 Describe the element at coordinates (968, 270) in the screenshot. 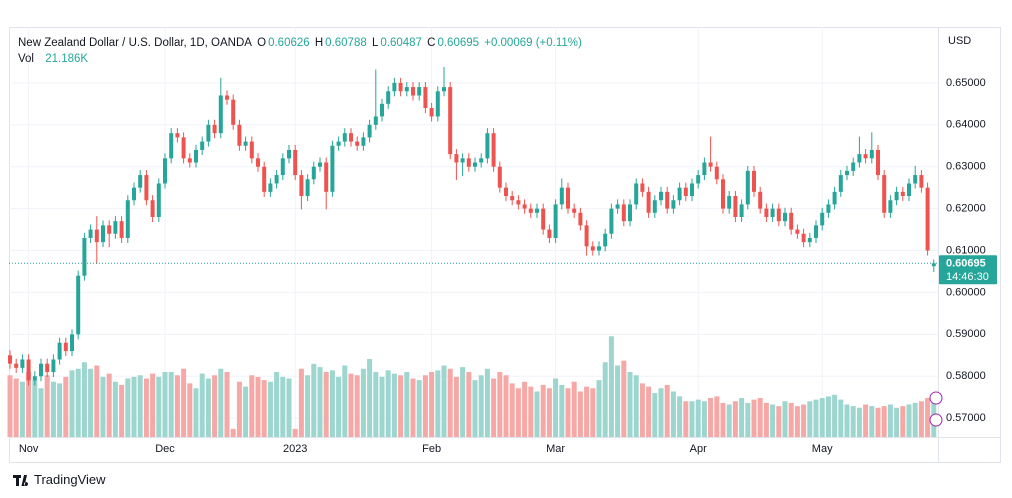

I see `price-tag` at that location.